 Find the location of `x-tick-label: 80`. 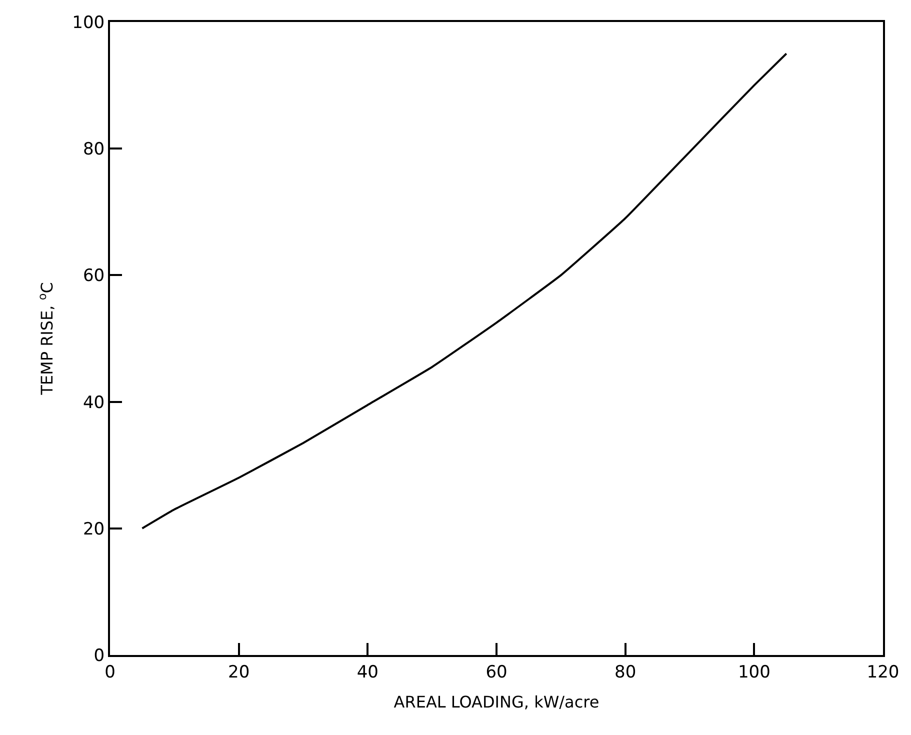

x-tick-label: 80 is located at coordinates (625, 672).